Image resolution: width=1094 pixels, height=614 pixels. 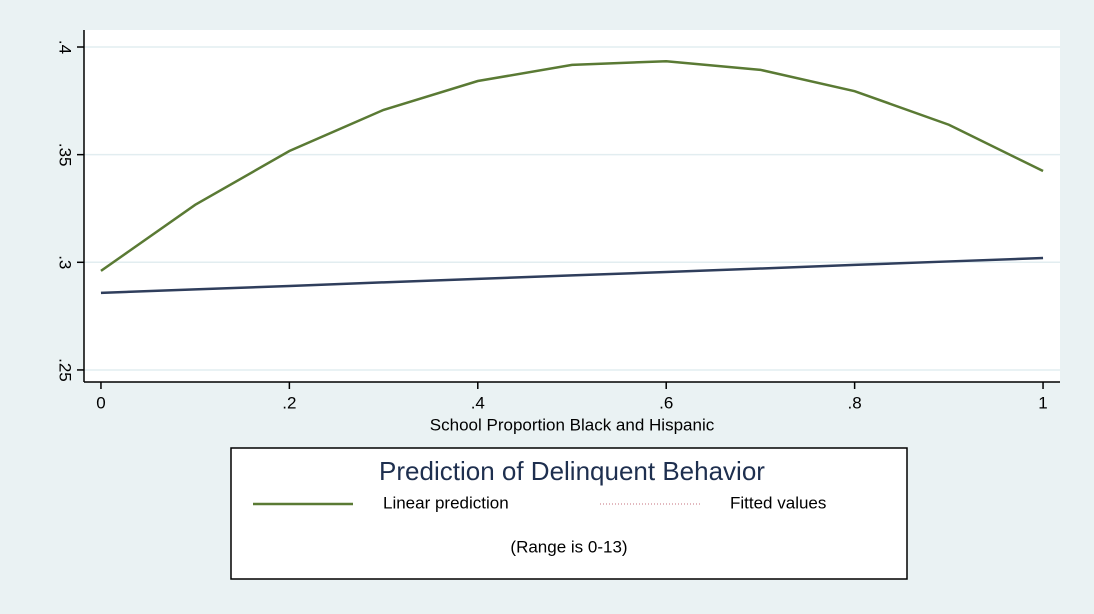 What do you see at coordinates (568, 546) in the screenshot?
I see `note: (Range is 0-13)` at bounding box center [568, 546].